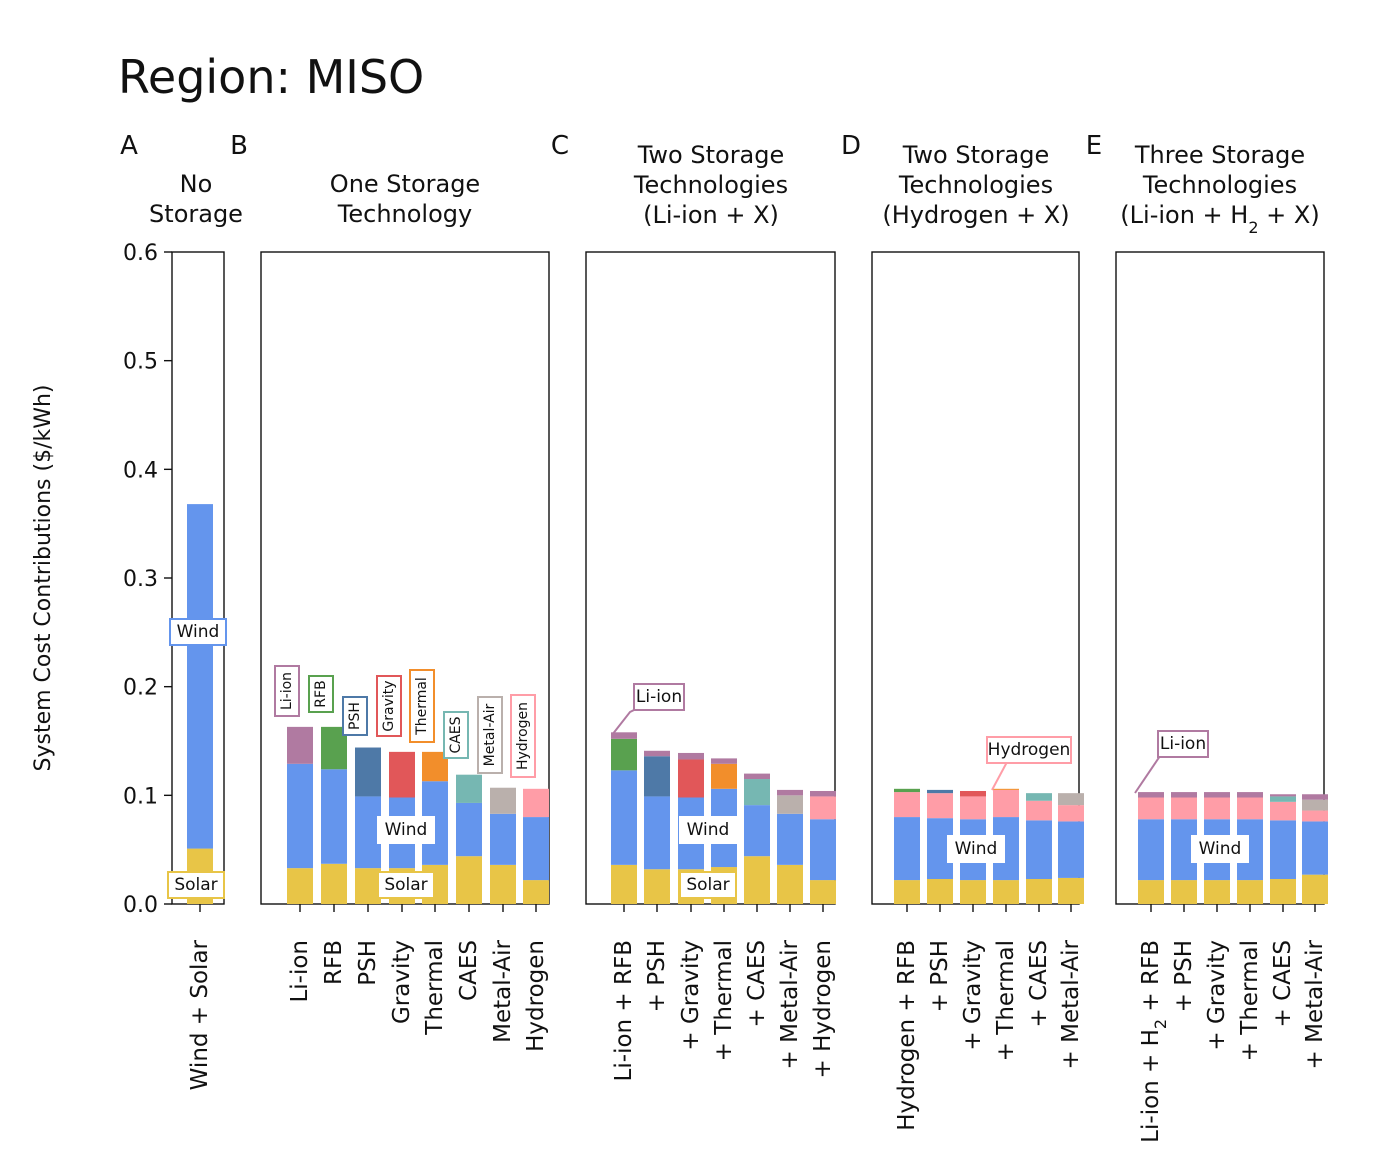 This screenshot has height=1152, width=1400. Describe the element at coordinates (823, 892) in the screenshot. I see `bar-hydrogen-solar` at that location.